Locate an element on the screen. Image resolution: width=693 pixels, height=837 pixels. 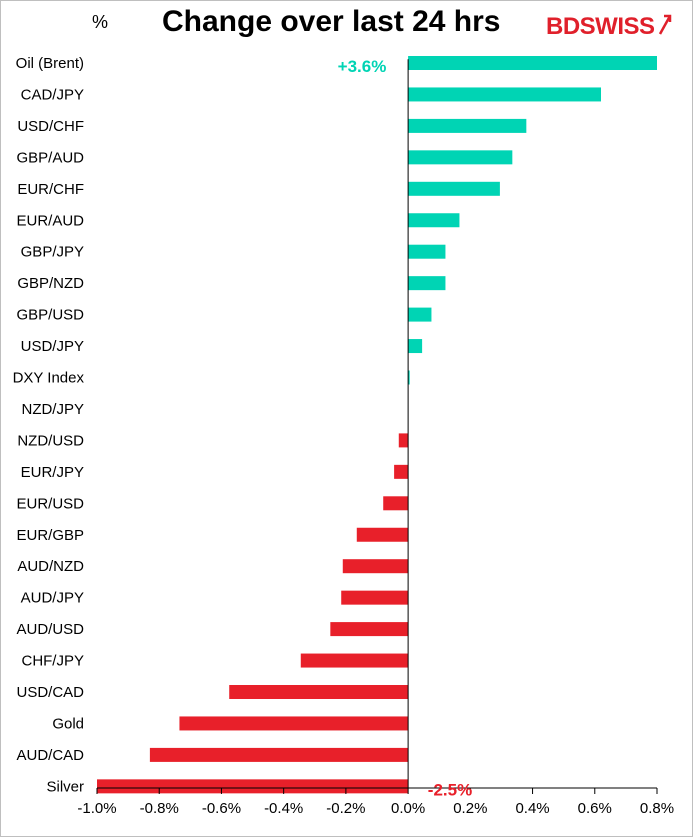
bar-usd-jpy is located at coordinates (415, 346).